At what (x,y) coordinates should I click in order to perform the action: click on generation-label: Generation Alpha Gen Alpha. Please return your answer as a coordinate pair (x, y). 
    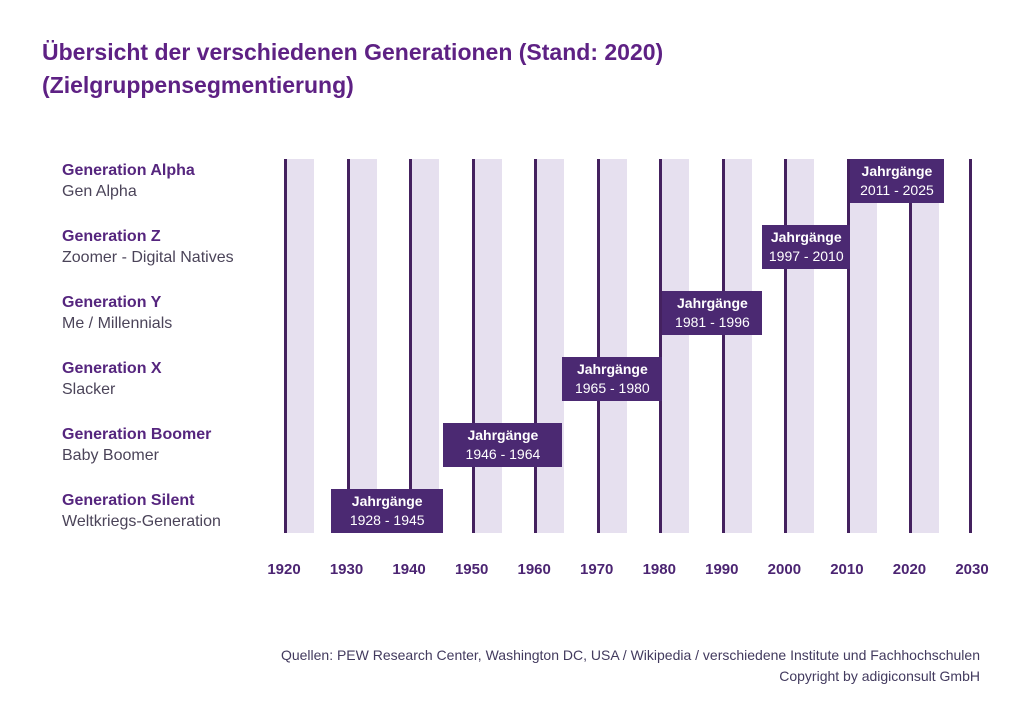
    Looking at the image, I should click on (128, 181).